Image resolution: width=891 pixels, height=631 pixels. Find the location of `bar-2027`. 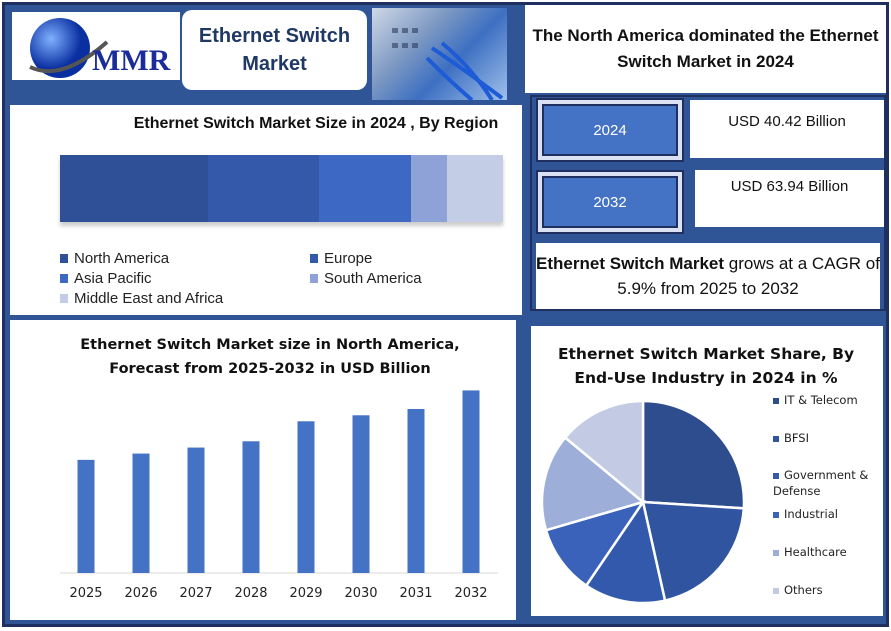

bar-2027 is located at coordinates (196, 510).